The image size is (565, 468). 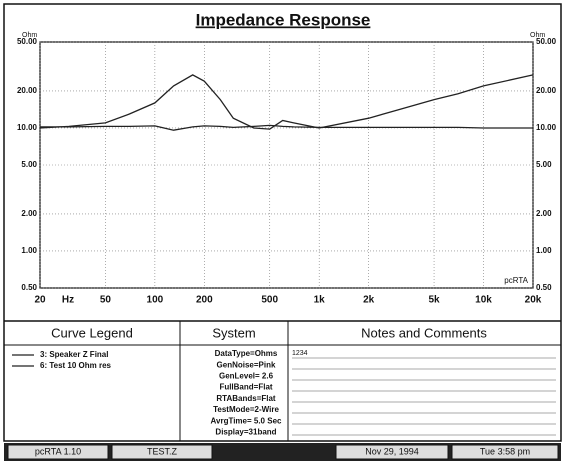 I want to click on status-text: pcRTA 1.10, so click(x=58, y=451).